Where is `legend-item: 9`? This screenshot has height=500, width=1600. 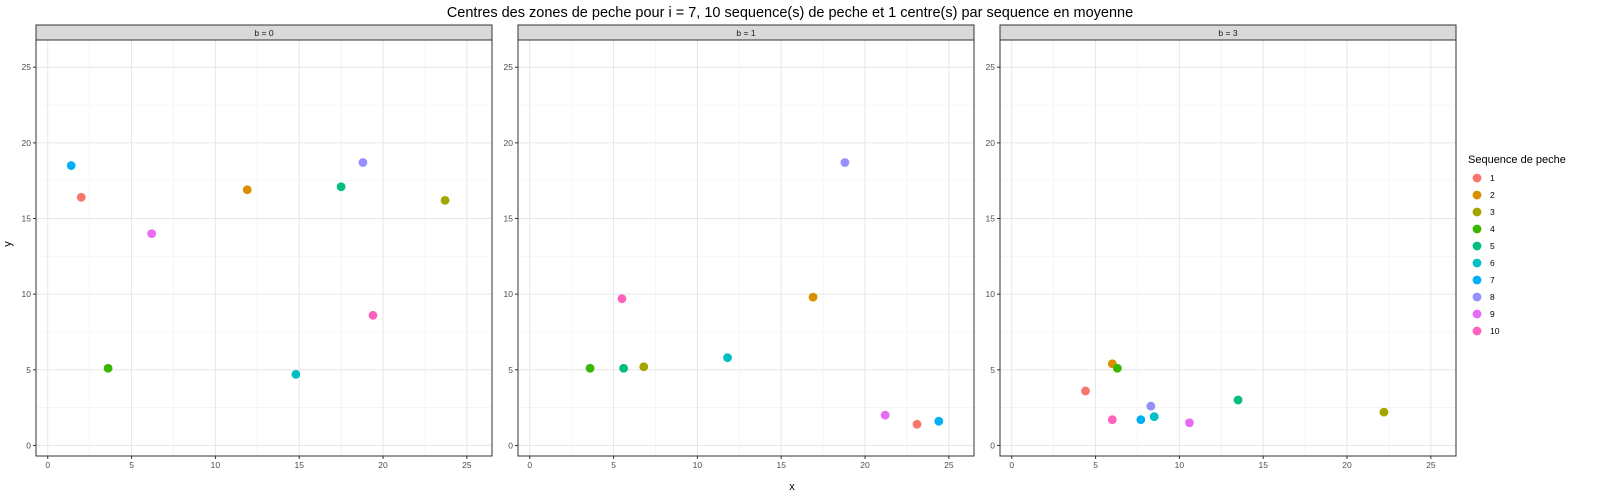
legend-item: 9 is located at coordinates (1483, 314).